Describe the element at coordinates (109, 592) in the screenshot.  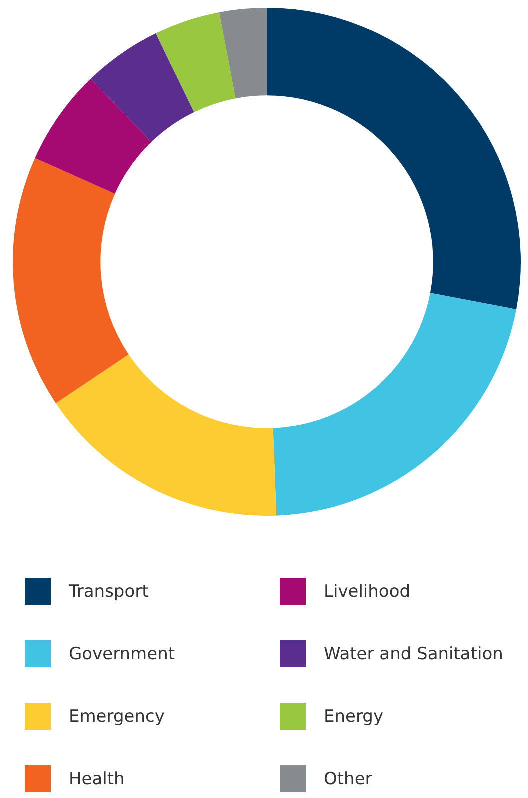
I see `legend-label: Transport` at that location.